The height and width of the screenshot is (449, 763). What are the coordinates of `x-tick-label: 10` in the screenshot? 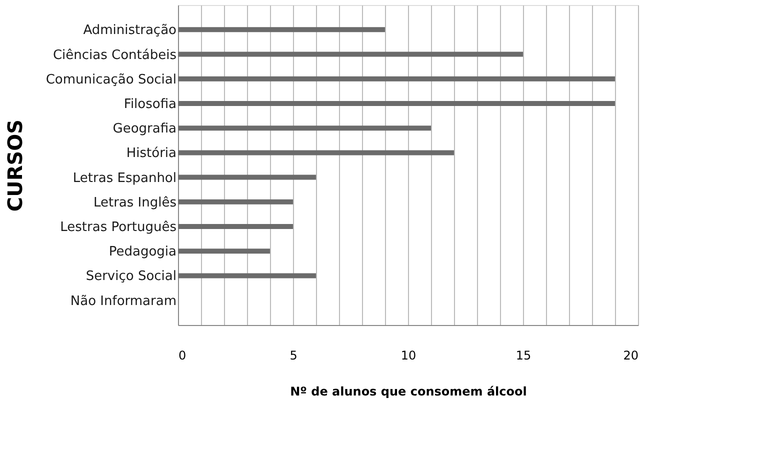 It's located at (408, 355).